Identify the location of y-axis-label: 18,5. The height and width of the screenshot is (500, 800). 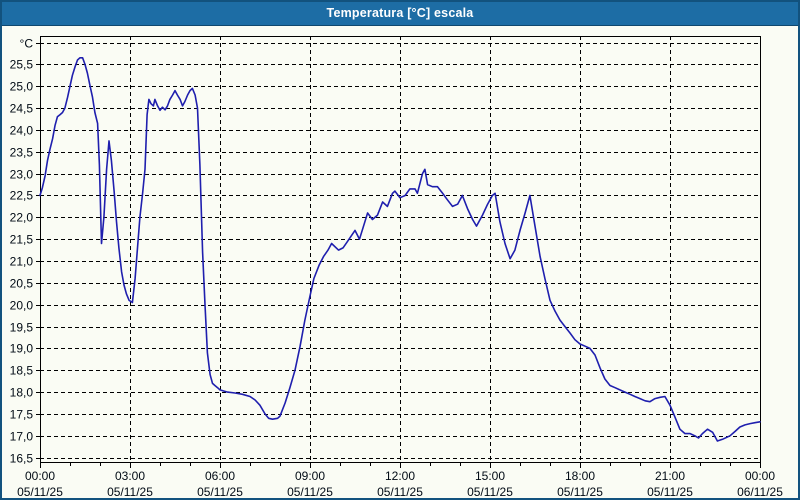
(22, 371).